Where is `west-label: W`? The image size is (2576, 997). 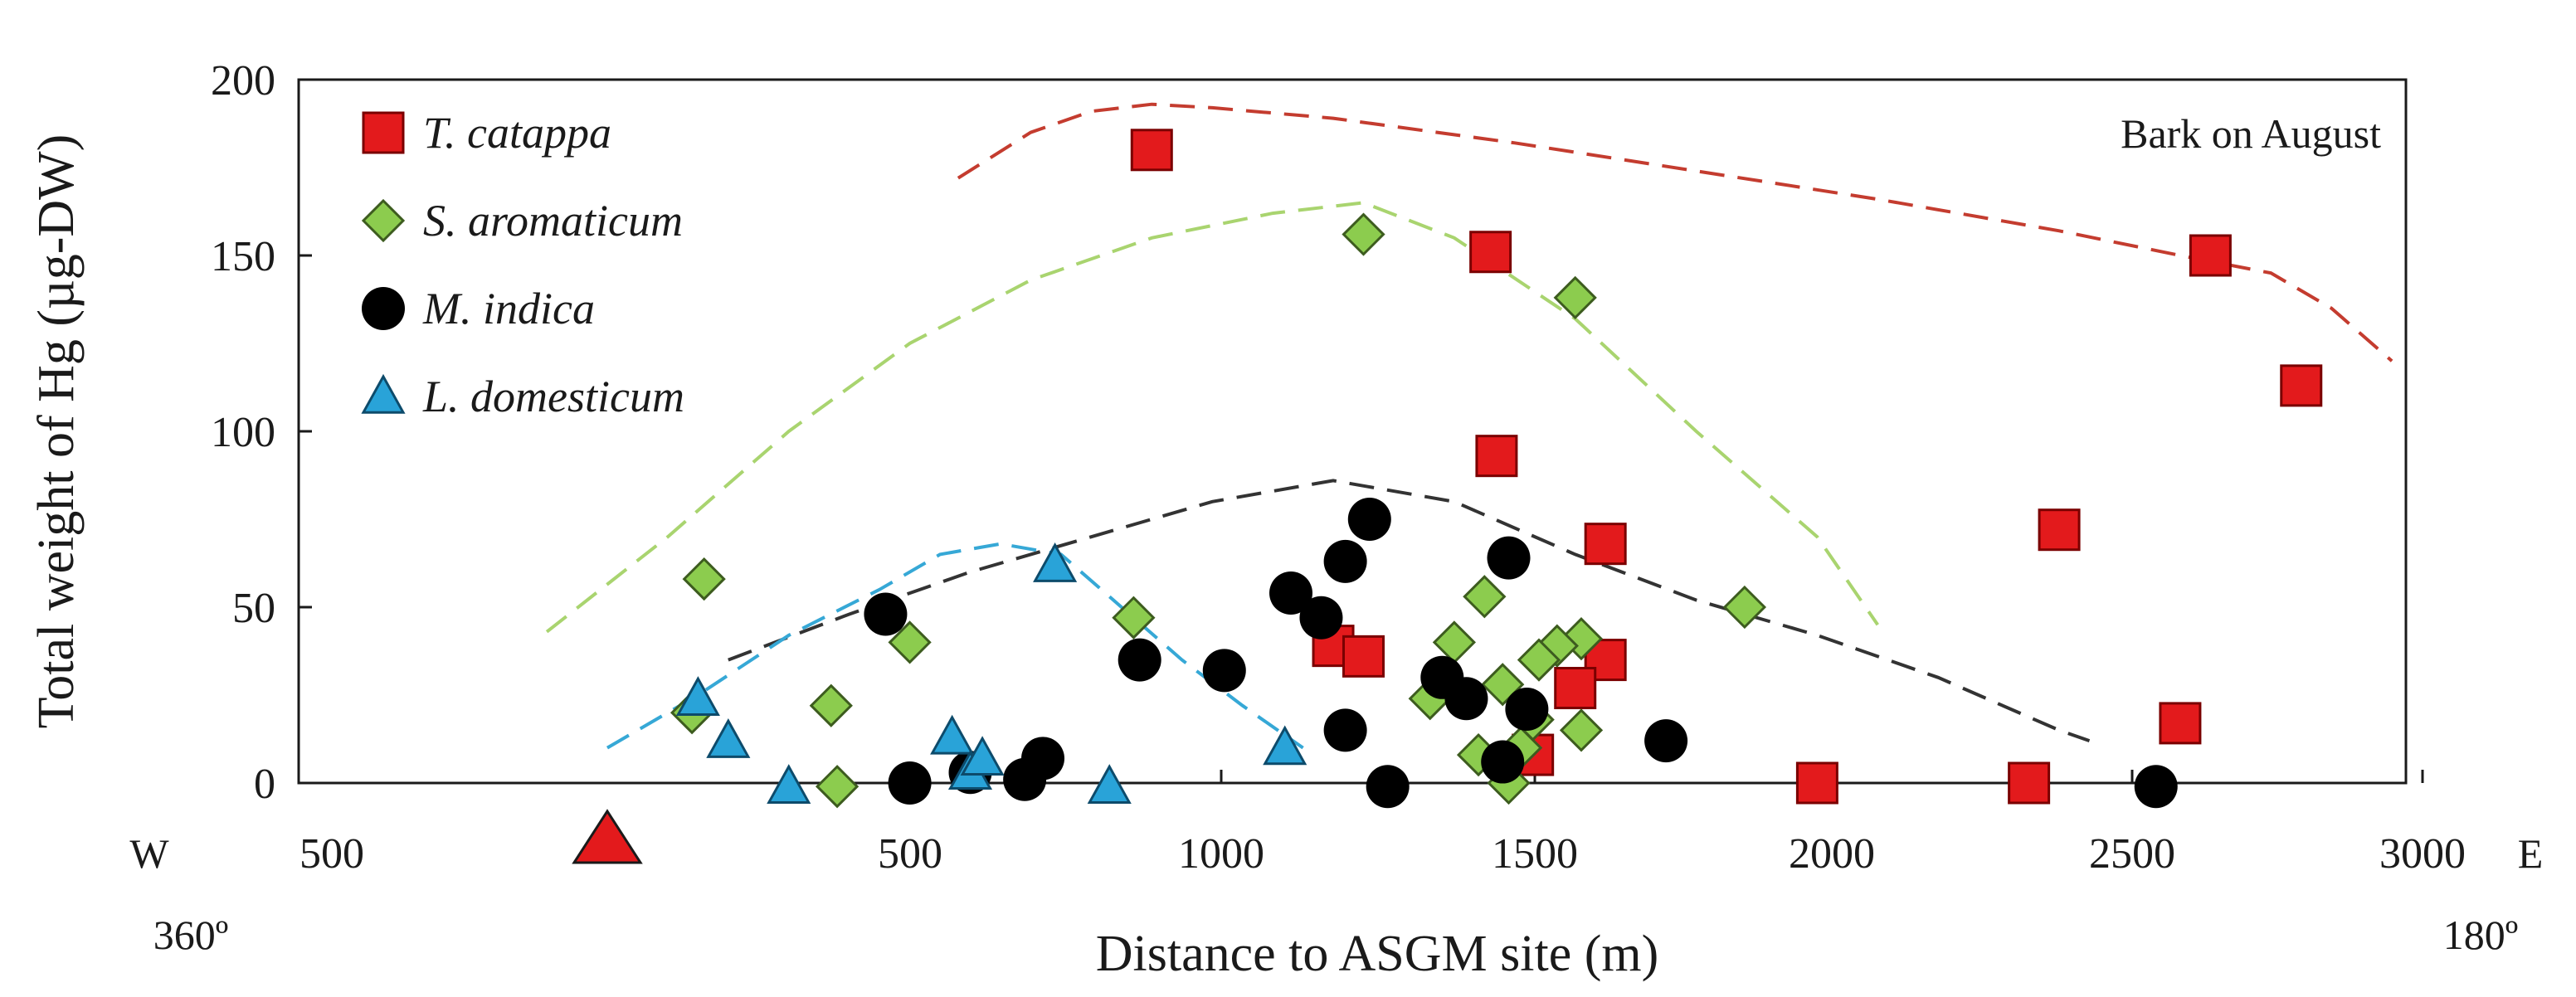
west-label: W is located at coordinates (149, 853).